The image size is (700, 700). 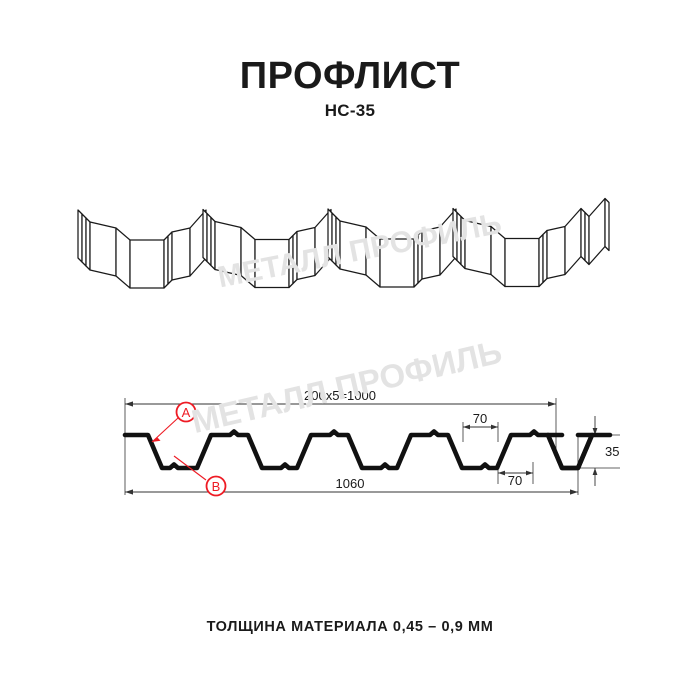 What do you see at coordinates (515, 473) in the screenshot?
I see `dim-valley-line` at bounding box center [515, 473].